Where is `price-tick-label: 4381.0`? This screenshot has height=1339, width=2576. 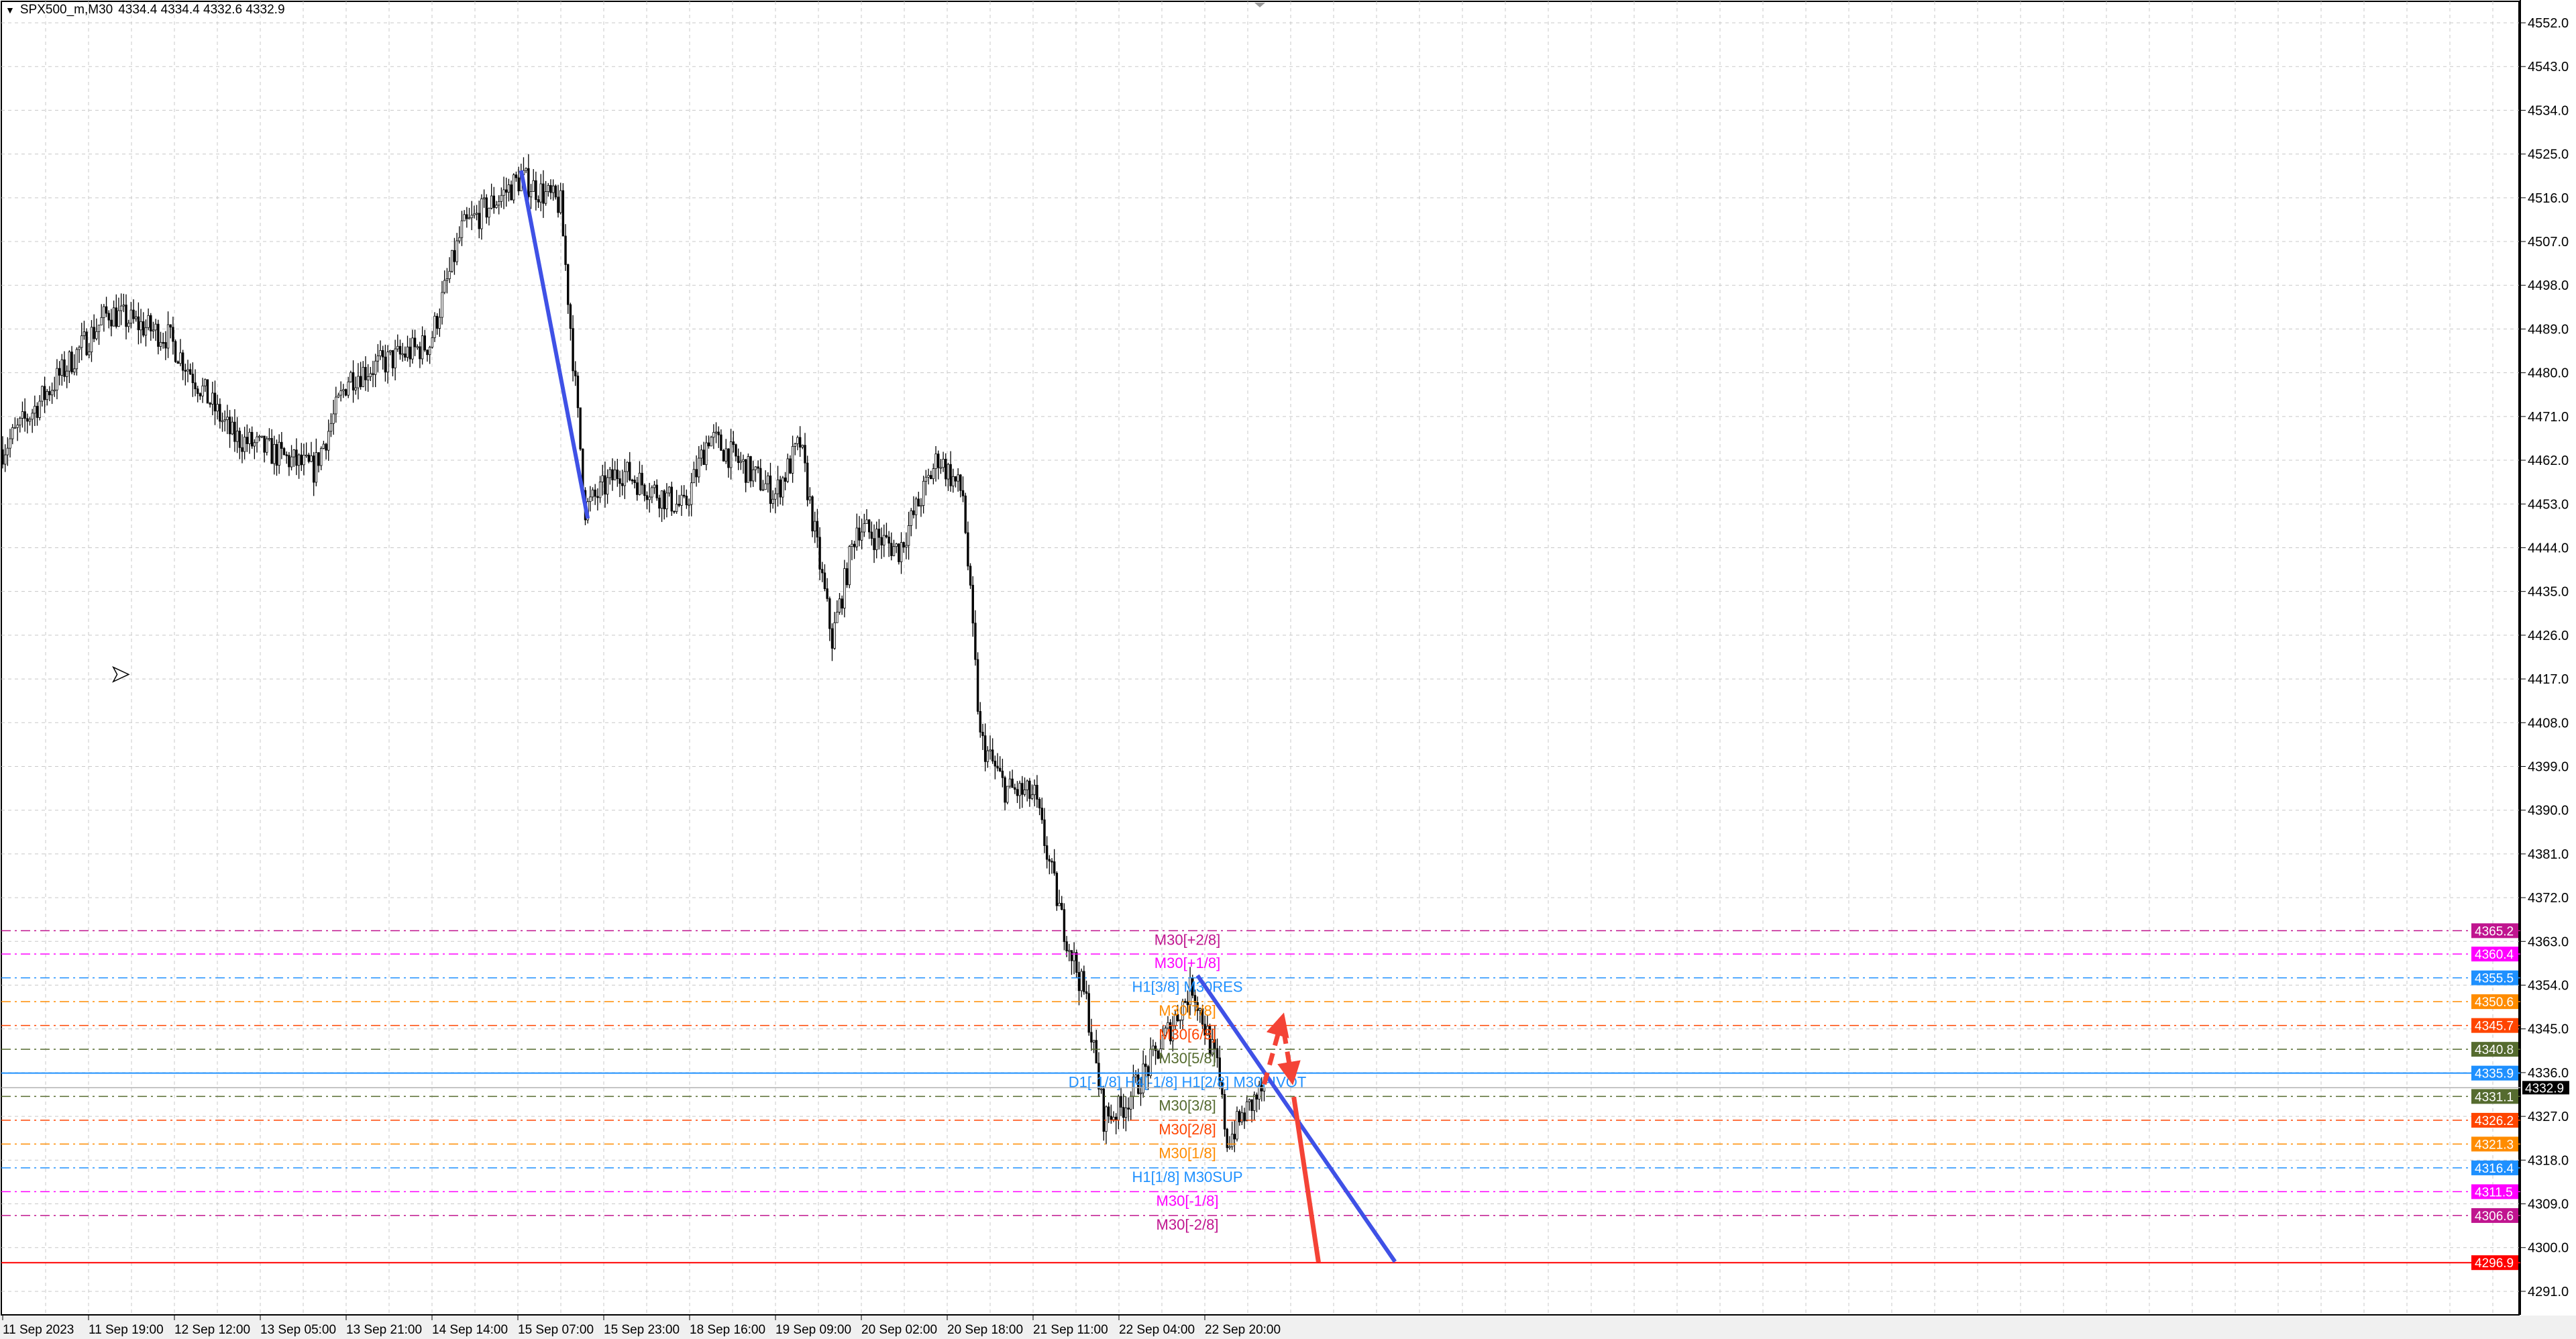
price-tick-label: 4381.0 is located at coordinates (2548, 854).